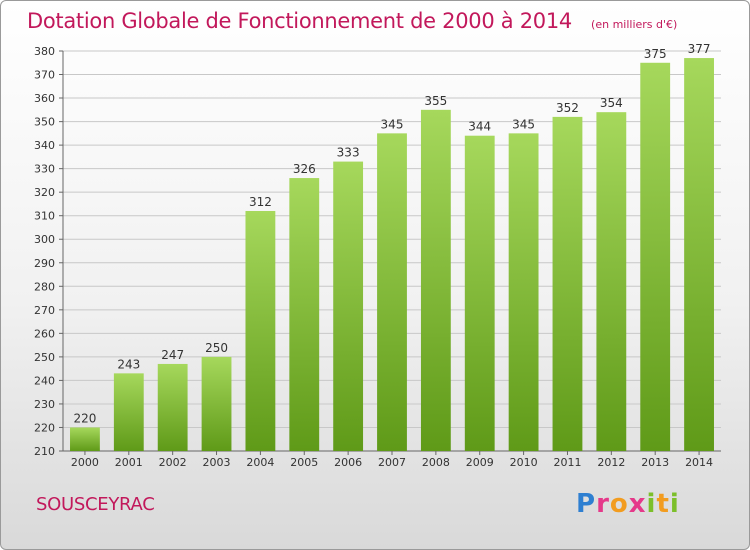 Image resolution: width=750 pixels, height=550 pixels. What do you see at coordinates (44, 122) in the screenshot?
I see `y-tick-label: 350` at bounding box center [44, 122].